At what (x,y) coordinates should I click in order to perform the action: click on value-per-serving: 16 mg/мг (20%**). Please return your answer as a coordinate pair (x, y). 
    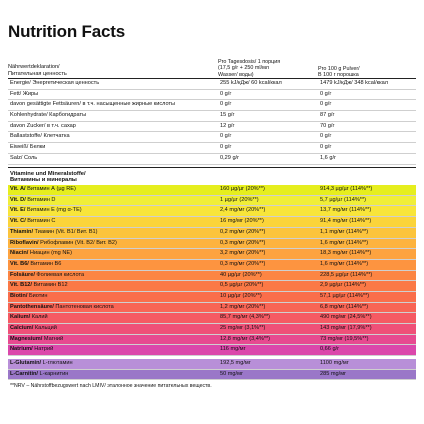
    Looking at the image, I should click on (242, 221).